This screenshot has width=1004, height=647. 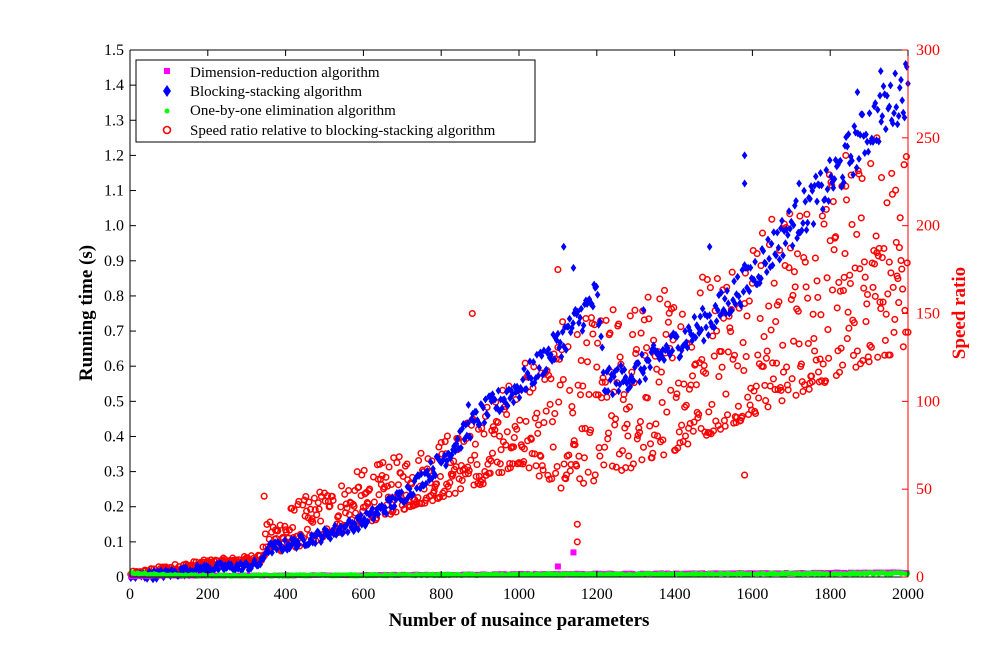 I want to click on y-left-tick-label: 1.3, so click(x=114, y=120).